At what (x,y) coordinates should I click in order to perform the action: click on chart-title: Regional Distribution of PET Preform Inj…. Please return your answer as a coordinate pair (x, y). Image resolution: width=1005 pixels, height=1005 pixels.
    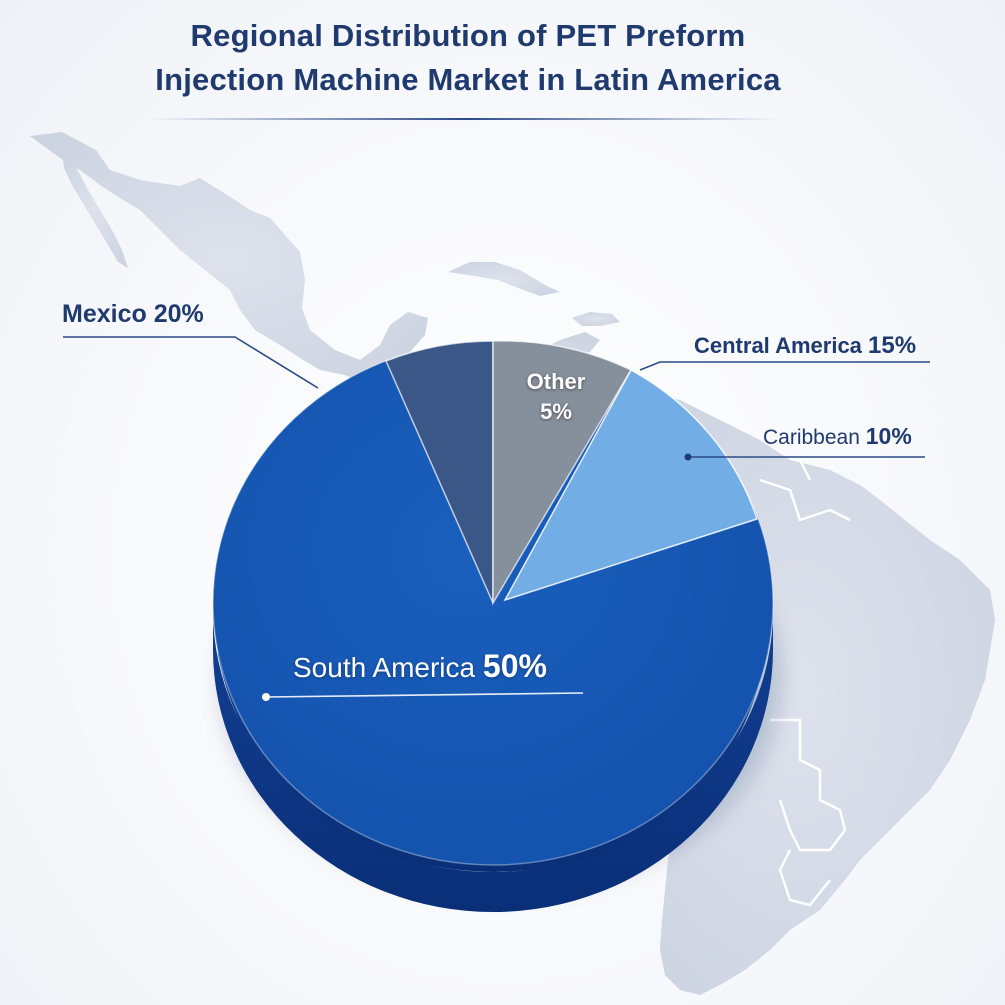
    Looking at the image, I should click on (468, 58).